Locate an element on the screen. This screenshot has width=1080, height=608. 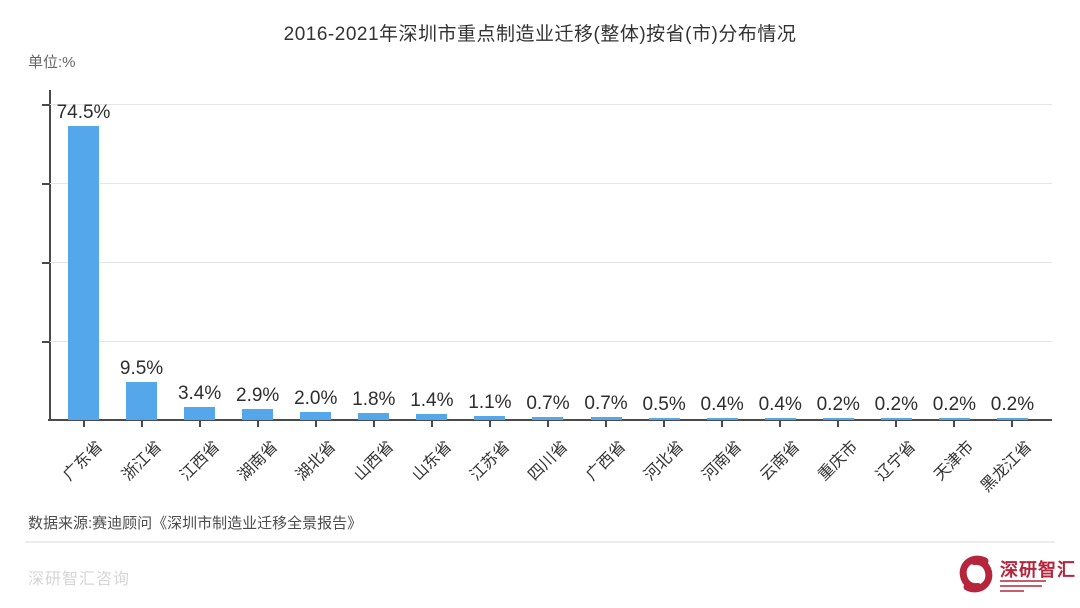
x-axis-label-text: 黑龙江省 is located at coordinates (1007, 467).